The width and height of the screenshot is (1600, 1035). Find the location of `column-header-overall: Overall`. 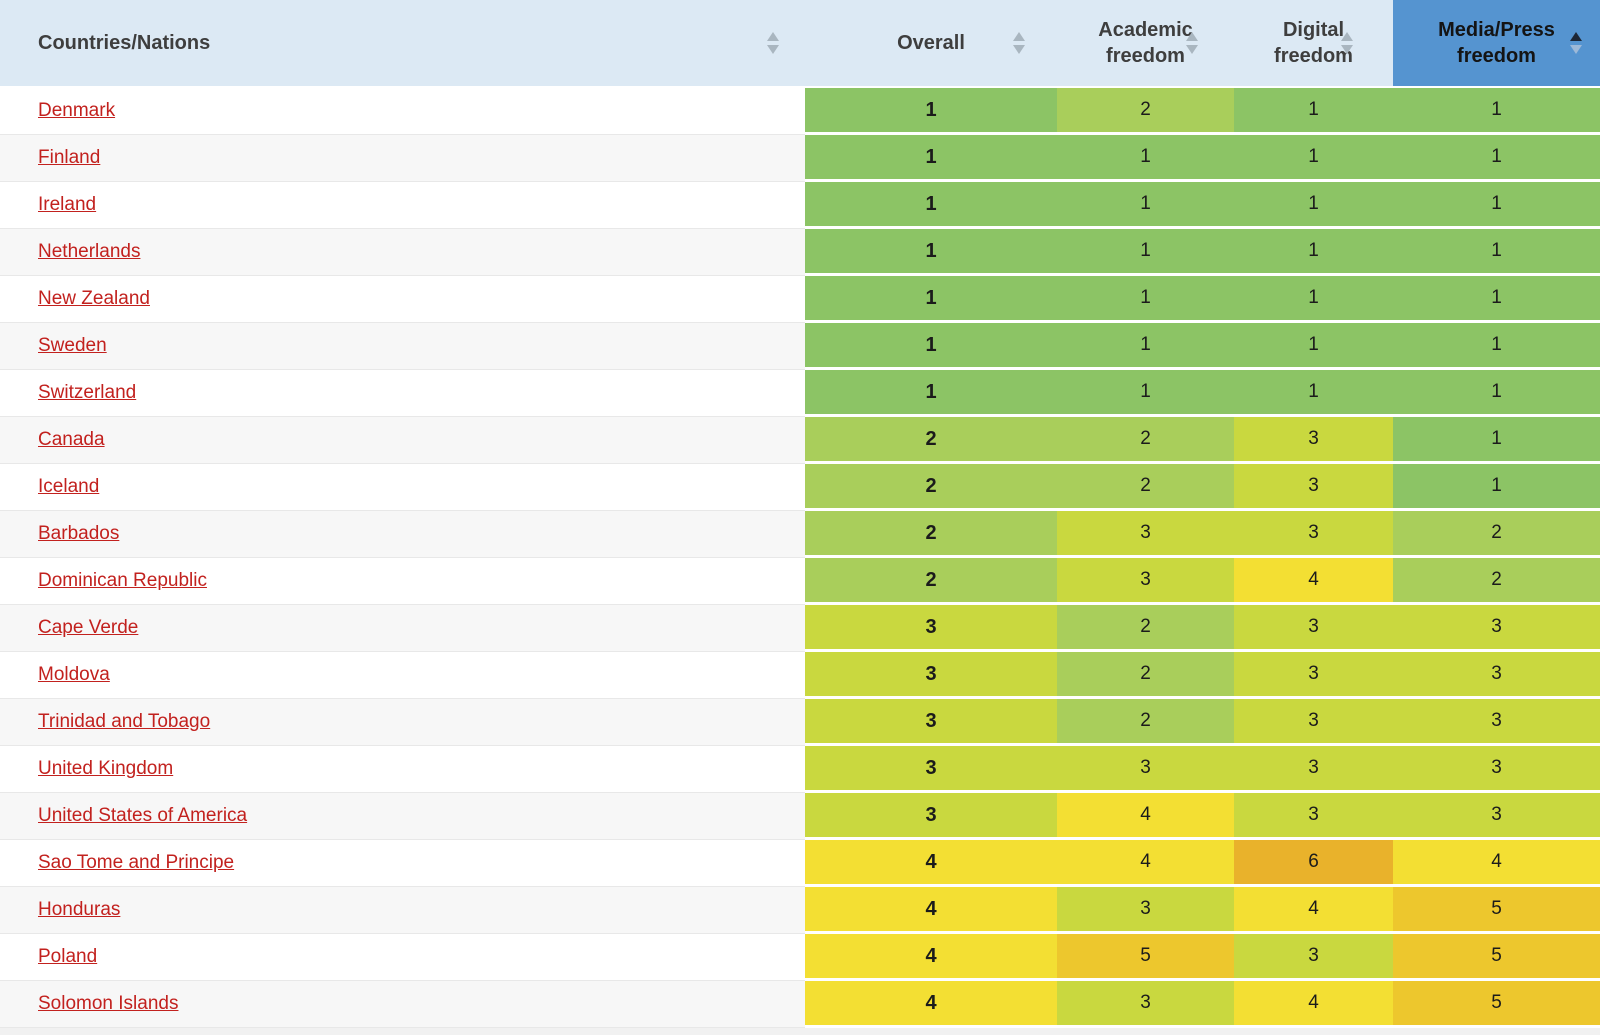

column-header-overall: Overall is located at coordinates (931, 44).